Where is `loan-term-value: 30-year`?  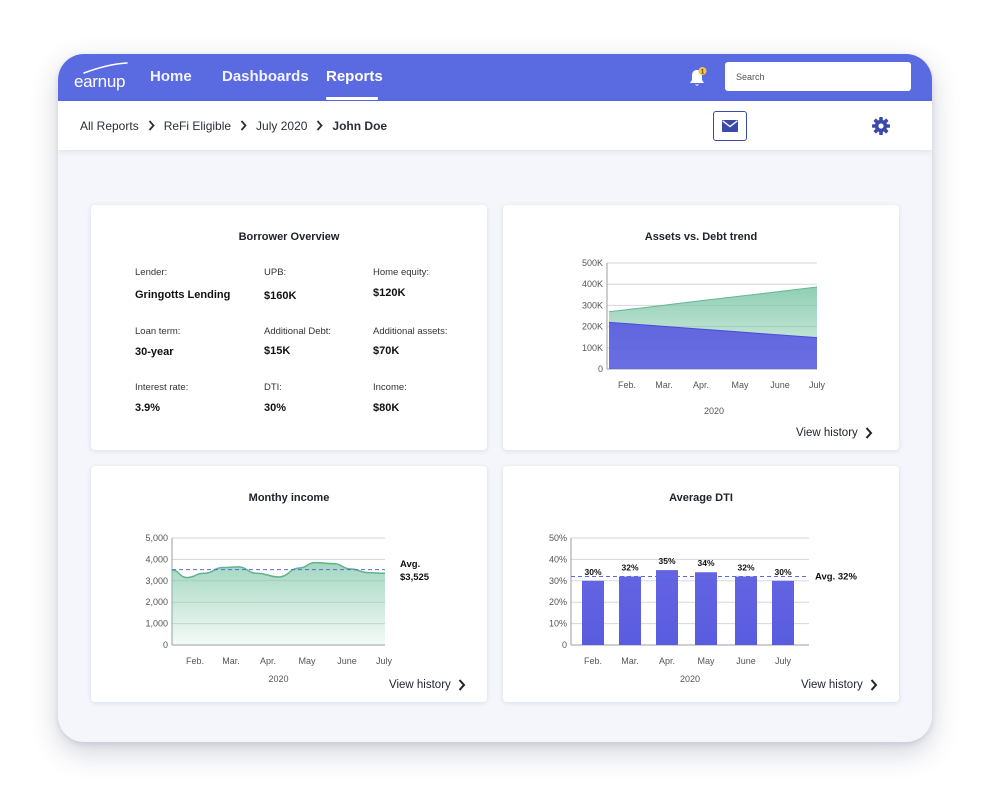
loan-term-value: 30-year is located at coordinates (154, 352).